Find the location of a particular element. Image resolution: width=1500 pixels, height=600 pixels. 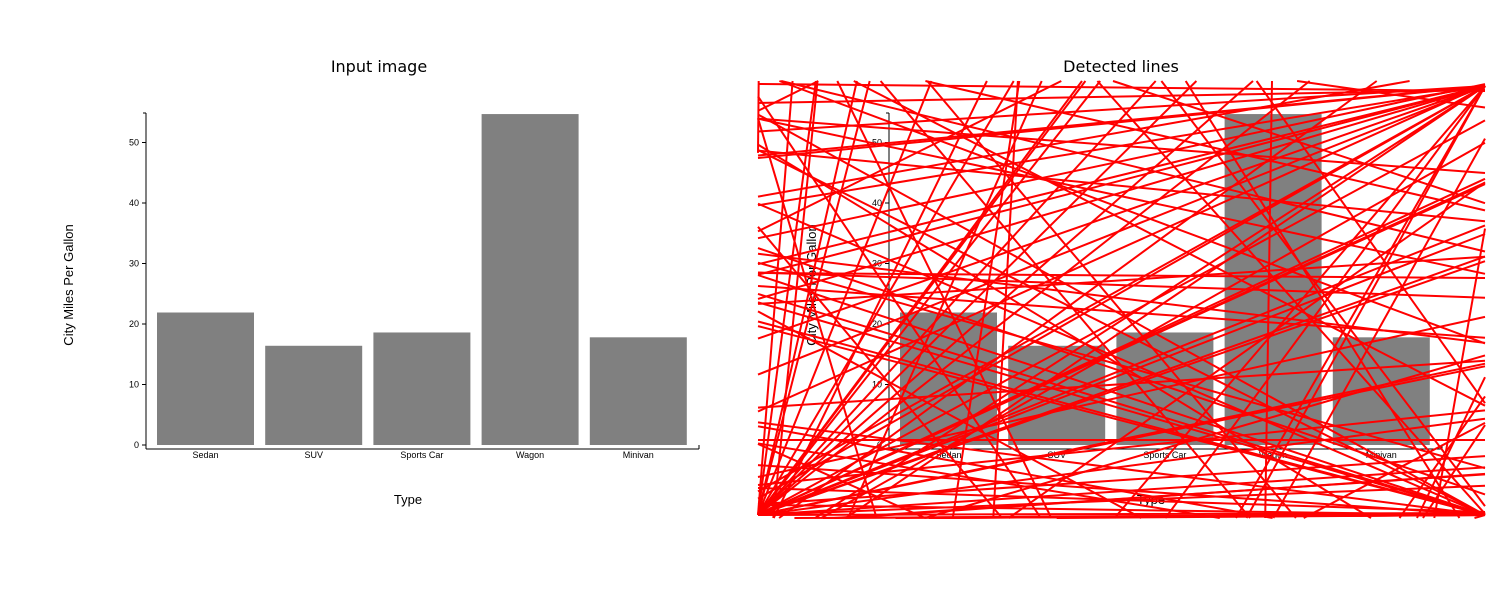

right-x-tick-label: Minivan is located at coordinates (1381, 455).